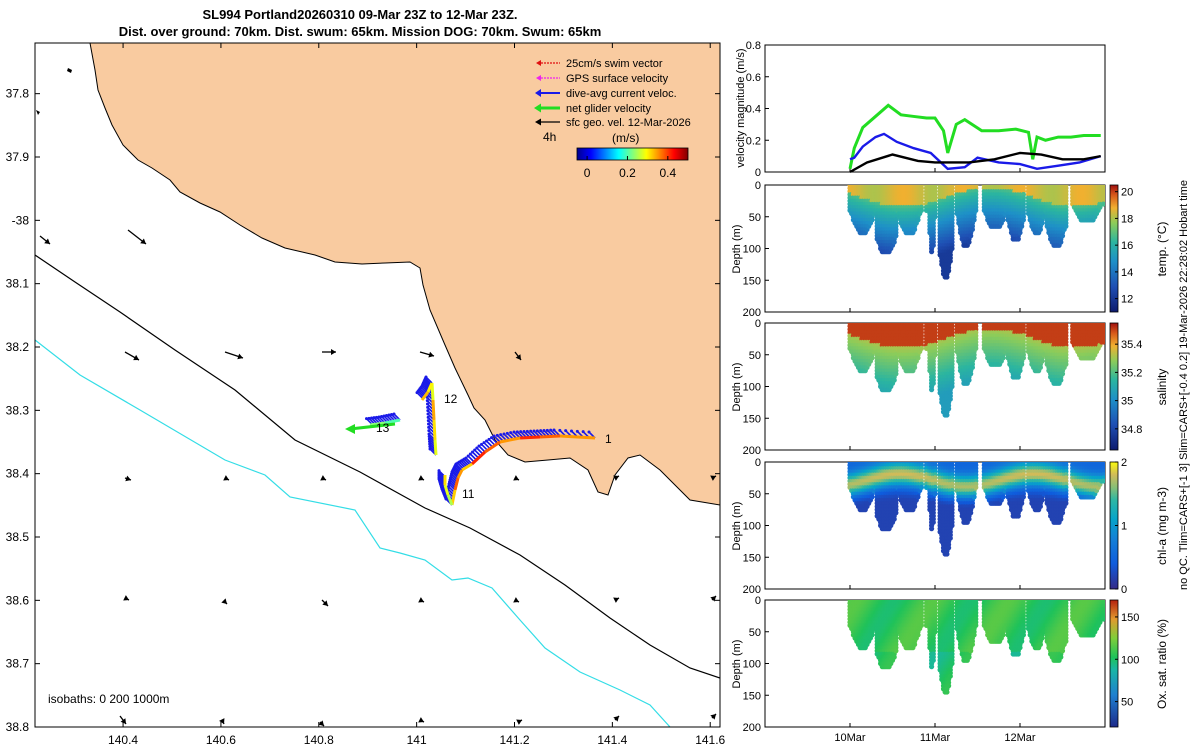 The height and width of the screenshot is (750, 1200). What do you see at coordinates (628, 123) in the screenshot?
I see `legend-sfc-geo: sfc geo. vel. 12-Mar-2026` at bounding box center [628, 123].